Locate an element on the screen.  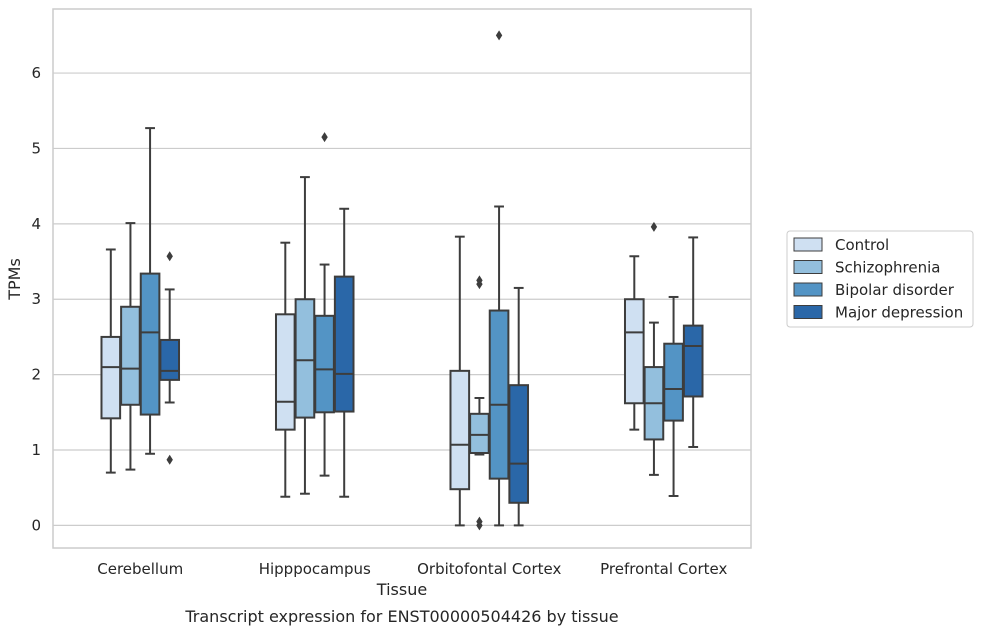
y-tick-label: 5 is located at coordinates (36, 148).